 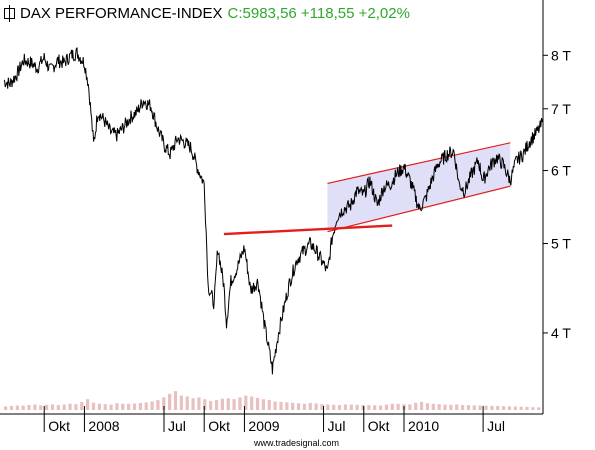 I want to click on x-tick-label: 2008, so click(x=103, y=426).